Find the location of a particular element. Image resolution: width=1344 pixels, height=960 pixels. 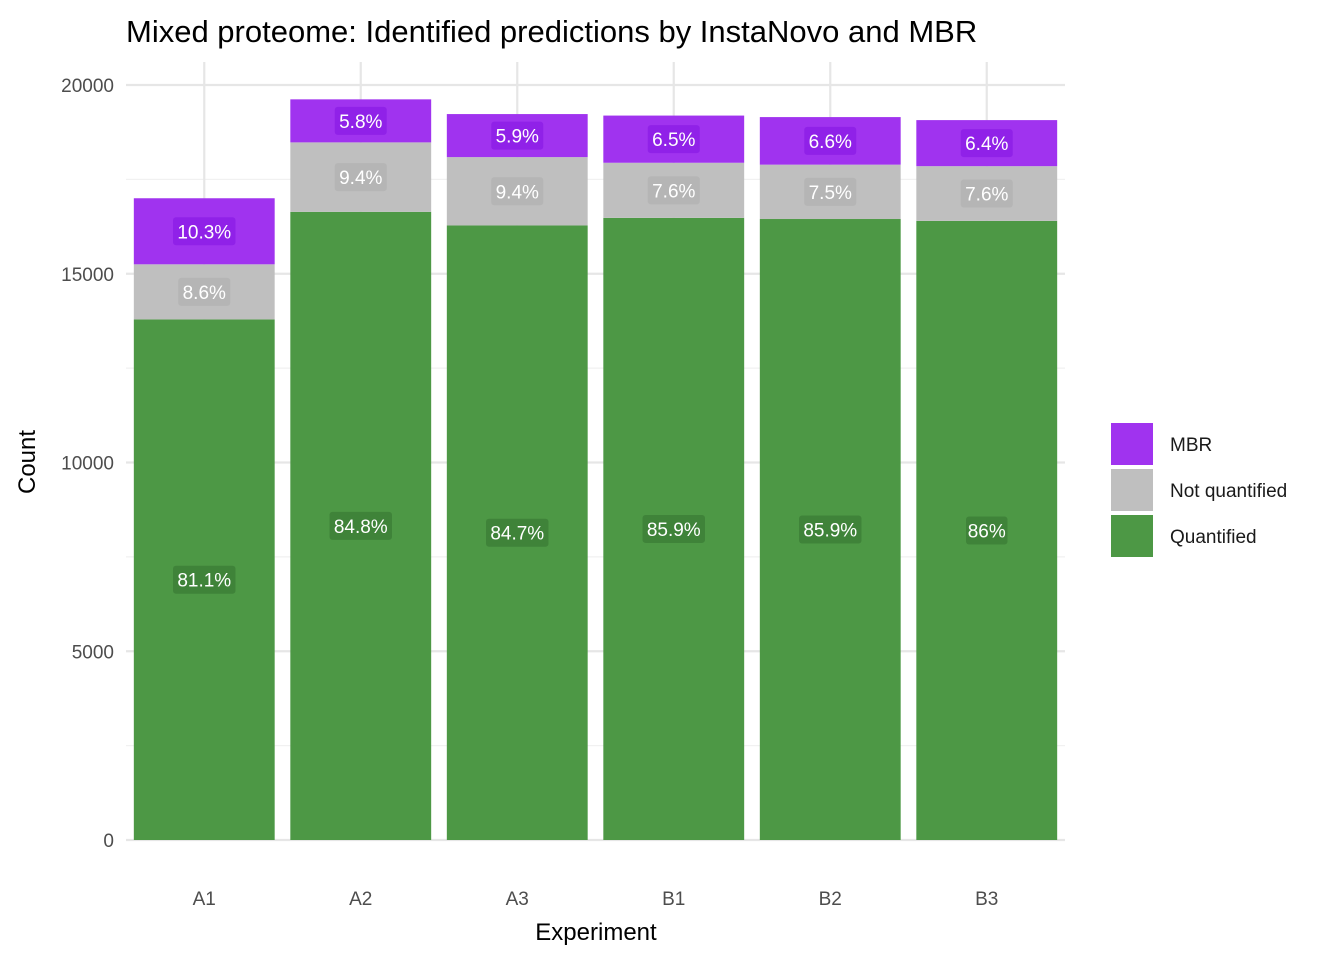

data-label: 10.3% is located at coordinates (204, 232).